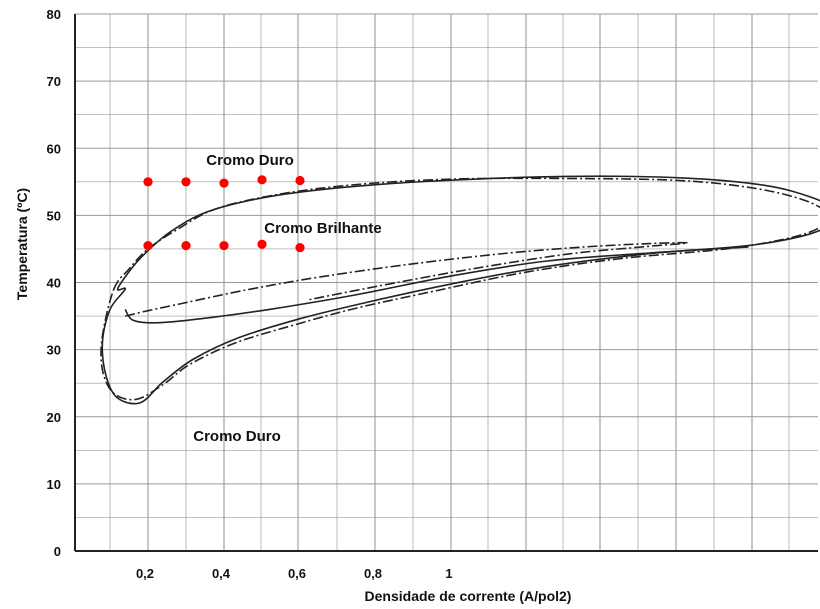 Image resolution: width=820 pixels, height=609 pixels. What do you see at coordinates (237, 436) in the screenshot?
I see `region-label-cromo-duro-bottom: Cromo Duro` at bounding box center [237, 436].